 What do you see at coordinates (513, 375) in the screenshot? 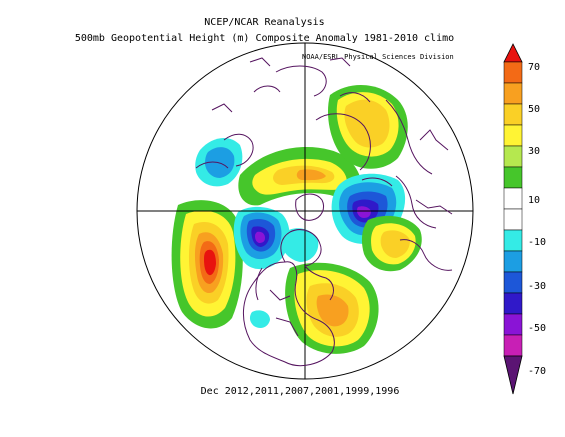
I see `colorbar-arrow-bottom` at bounding box center [513, 375].